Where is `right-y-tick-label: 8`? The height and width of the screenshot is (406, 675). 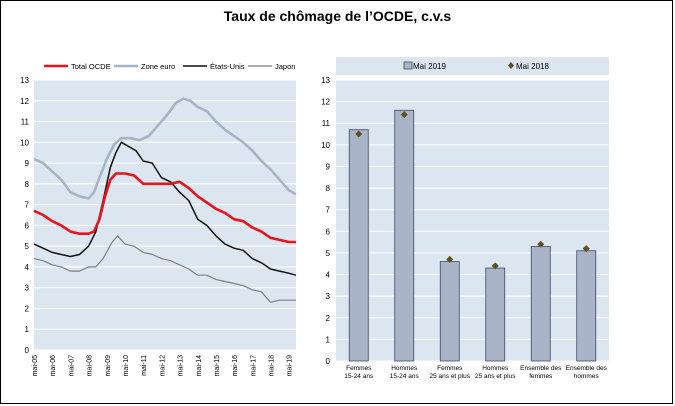 right-y-tick-label: 8 is located at coordinates (328, 188).